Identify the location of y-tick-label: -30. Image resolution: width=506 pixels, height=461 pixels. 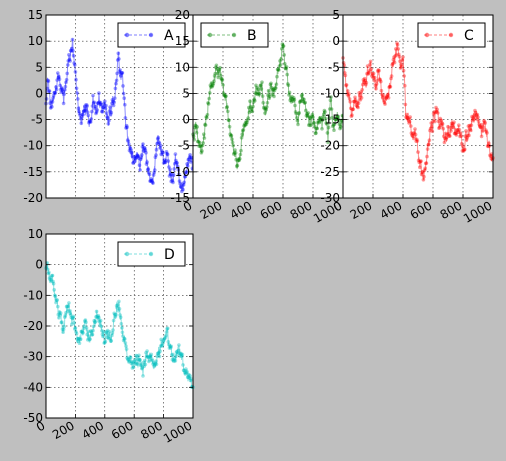
(33, 357).